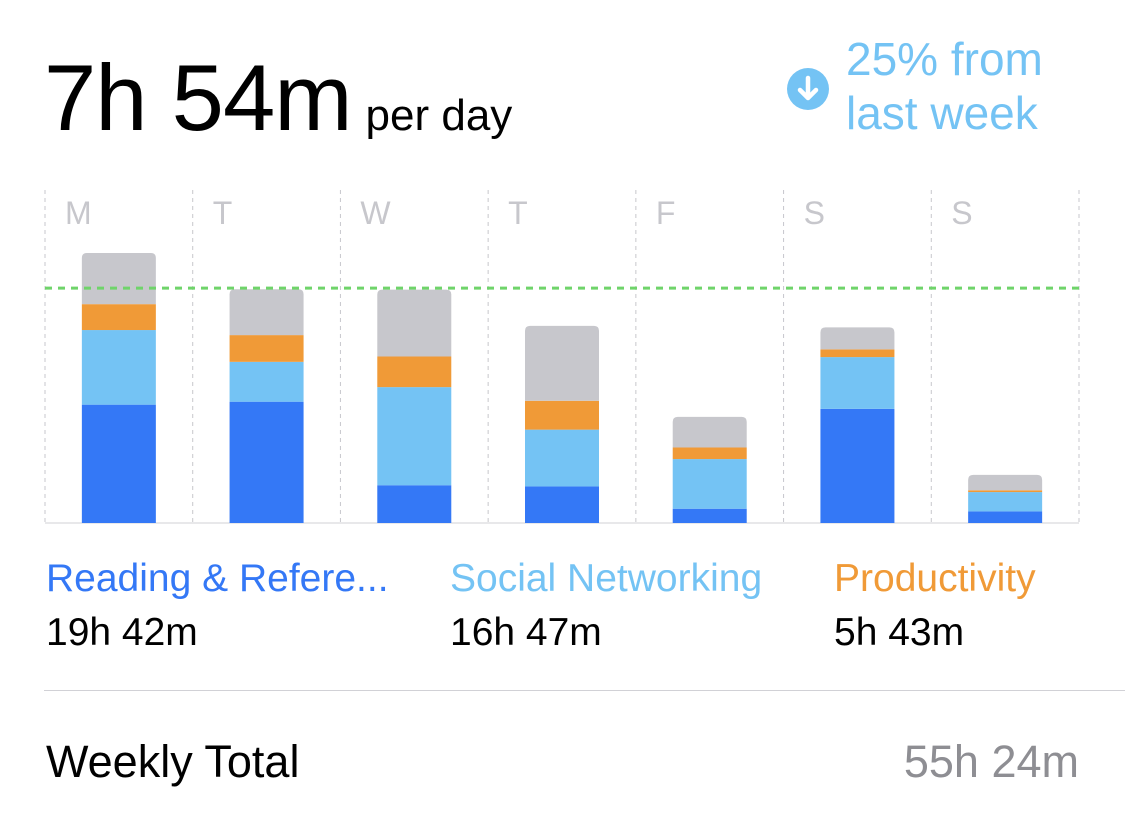 Image resolution: width=1125 pixels, height=814 pixels. What do you see at coordinates (173, 761) in the screenshot?
I see `weekly-total-label: Weekly Total` at bounding box center [173, 761].